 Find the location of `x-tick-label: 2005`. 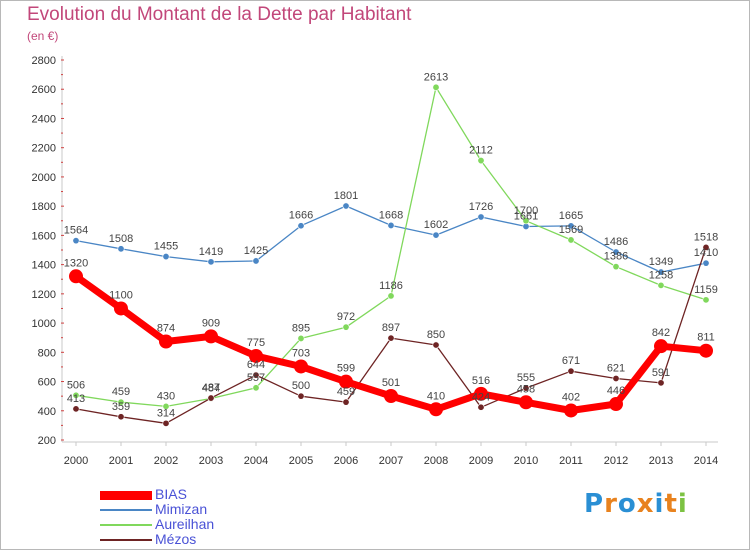

x-tick-label: 2005 is located at coordinates (301, 461).